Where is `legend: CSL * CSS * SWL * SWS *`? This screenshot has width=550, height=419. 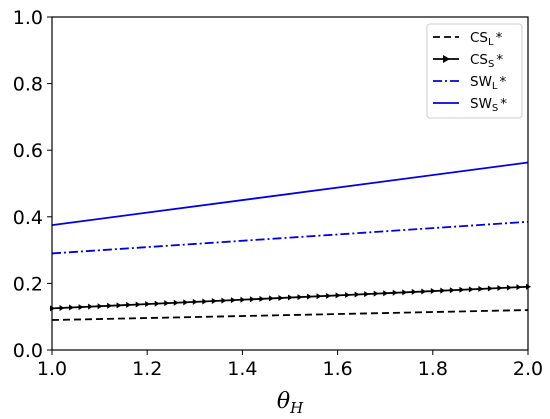
legend: CSL * CSS * SWL * SWS * is located at coordinates (474, 71).